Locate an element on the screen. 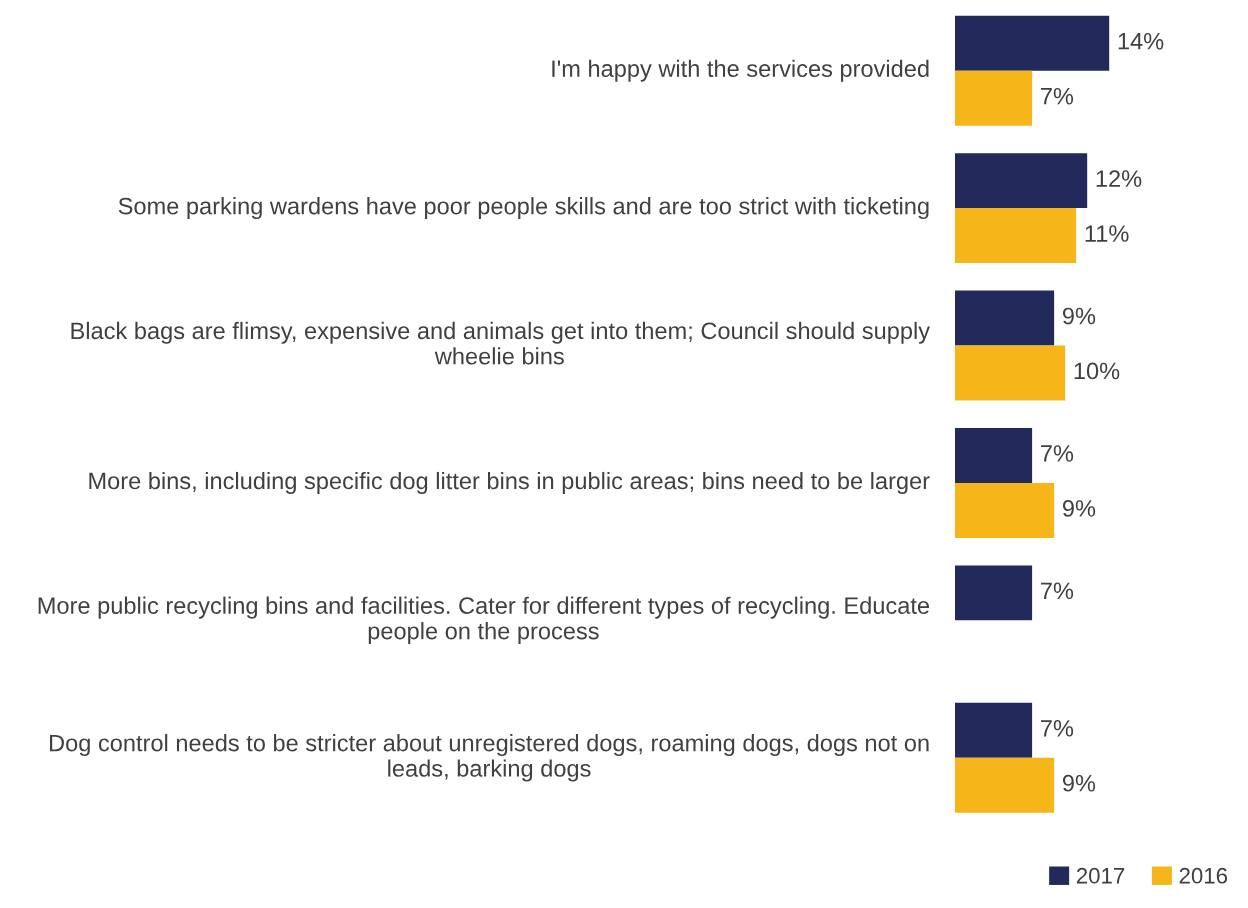  y-tick-label: I'm happy with the services provided is located at coordinates (740, 70).